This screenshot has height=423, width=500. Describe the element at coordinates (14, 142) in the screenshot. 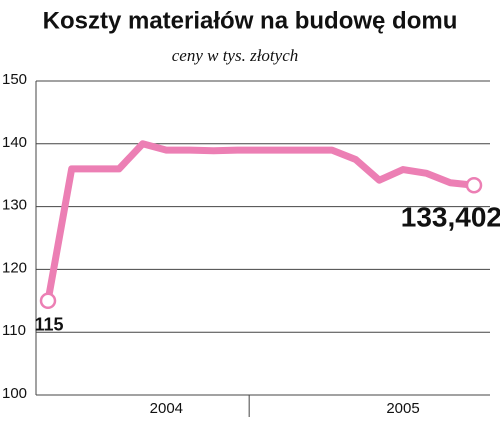

I see `y-tick-label: 140` at that location.